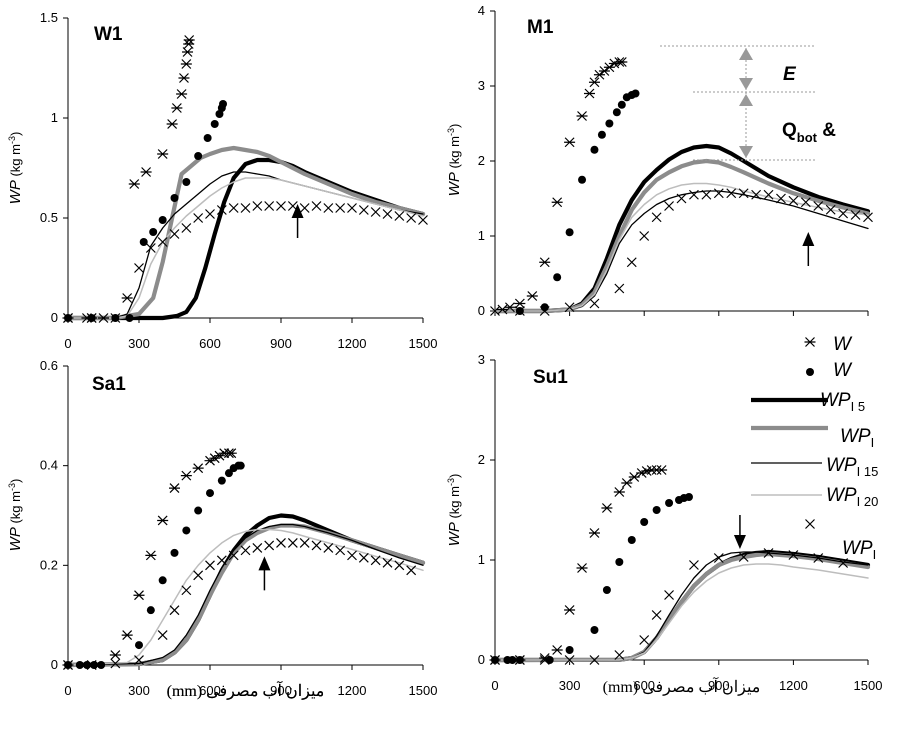 The width and height of the screenshot is (913, 738). Describe the element at coordinates (67, 690) in the screenshot. I see `x-tick-label: 0` at that location.